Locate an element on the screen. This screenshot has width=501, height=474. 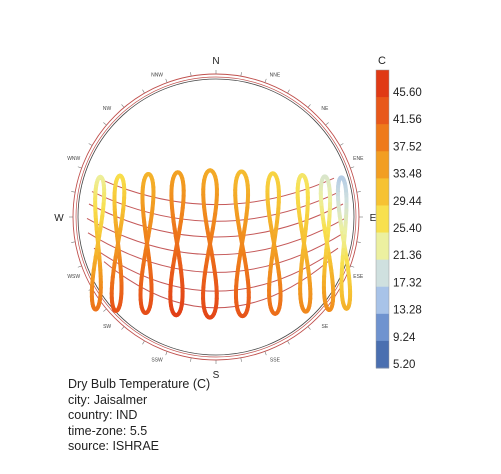
chart-title: Dry Bulb Temperature (C) is located at coordinates (139, 384).